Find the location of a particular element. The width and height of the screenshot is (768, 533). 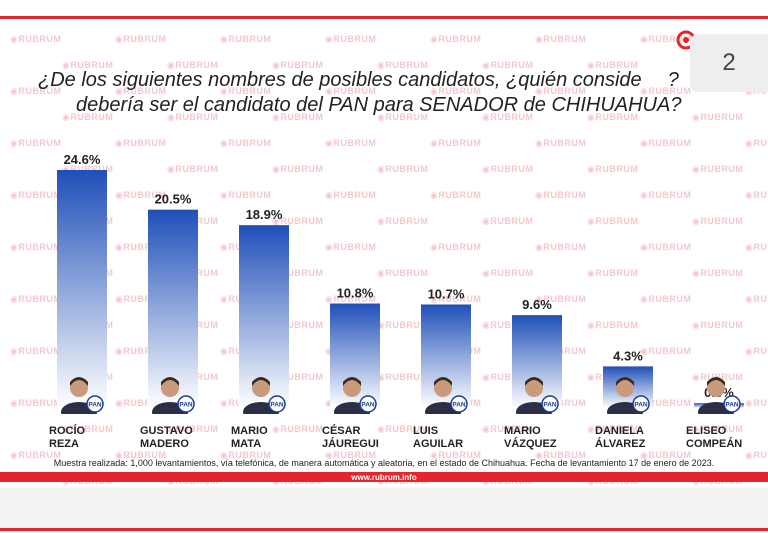

bar-value-label: 10.7% is located at coordinates (446, 293).